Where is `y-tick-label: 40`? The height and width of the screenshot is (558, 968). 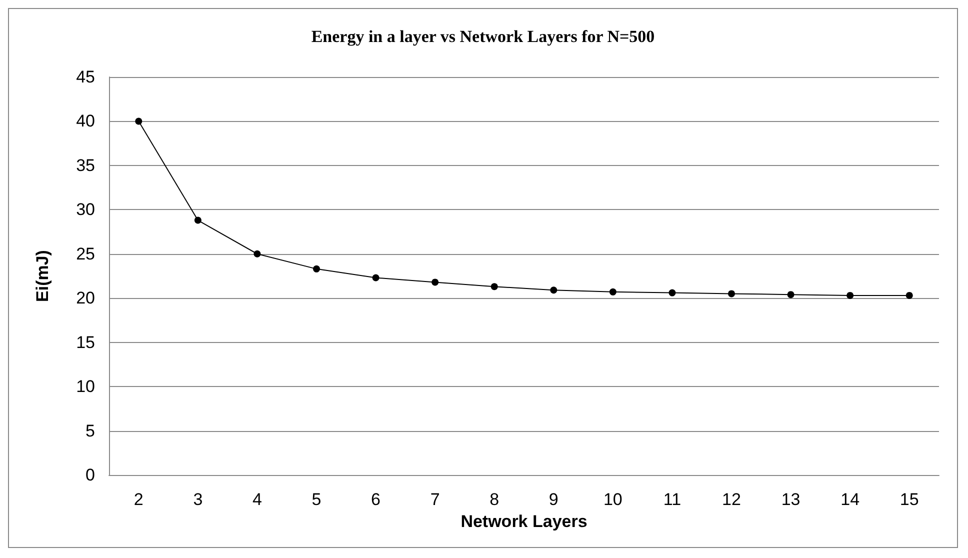
y-tick-label: 40 is located at coordinates (85, 121).